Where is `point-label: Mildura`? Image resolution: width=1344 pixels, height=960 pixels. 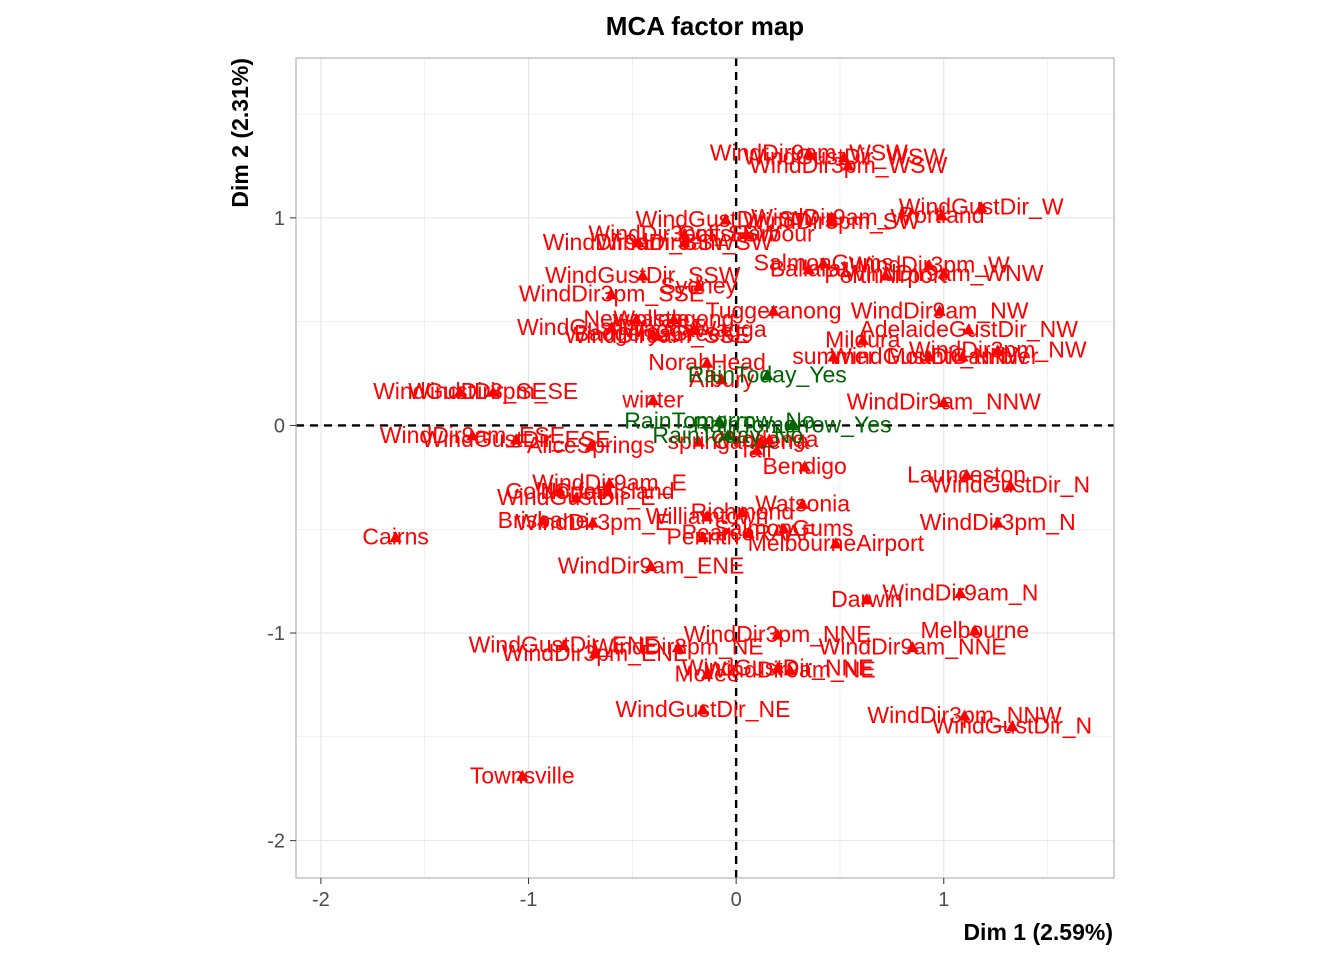 point-label: Mildura is located at coordinates (863, 339).